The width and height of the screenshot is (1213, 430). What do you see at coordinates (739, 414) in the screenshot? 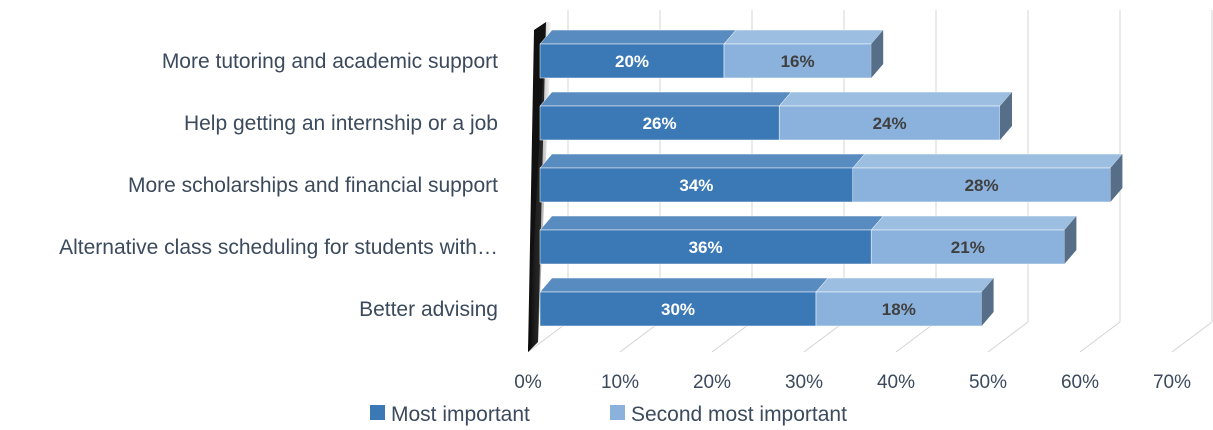
I see `legend-label: Second most important` at bounding box center [739, 414].